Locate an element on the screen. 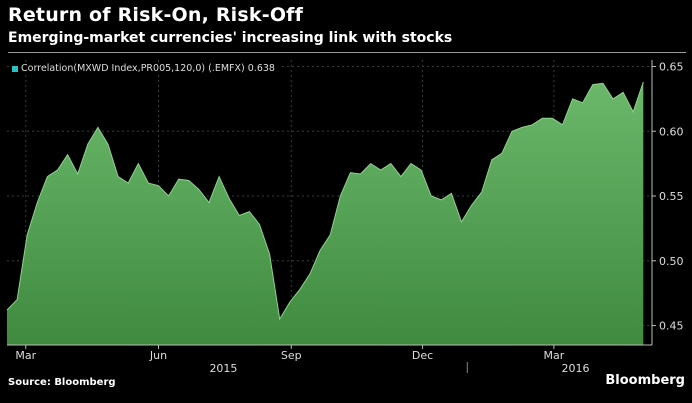 The width and height of the screenshot is (692, 403). x-tick-label: Jun is located at coordinates (158, 355).